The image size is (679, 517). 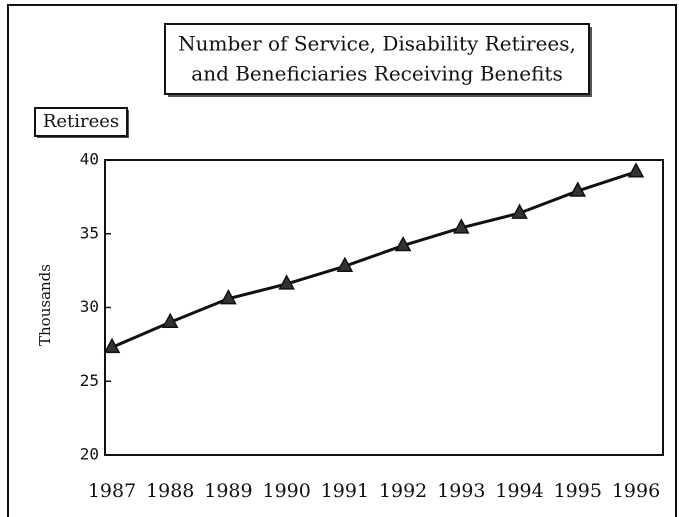 What do you see at coordinates (112, 491) in the screenshot?
I see `x-tick-label: 1987` at bounding box center [112, 491].